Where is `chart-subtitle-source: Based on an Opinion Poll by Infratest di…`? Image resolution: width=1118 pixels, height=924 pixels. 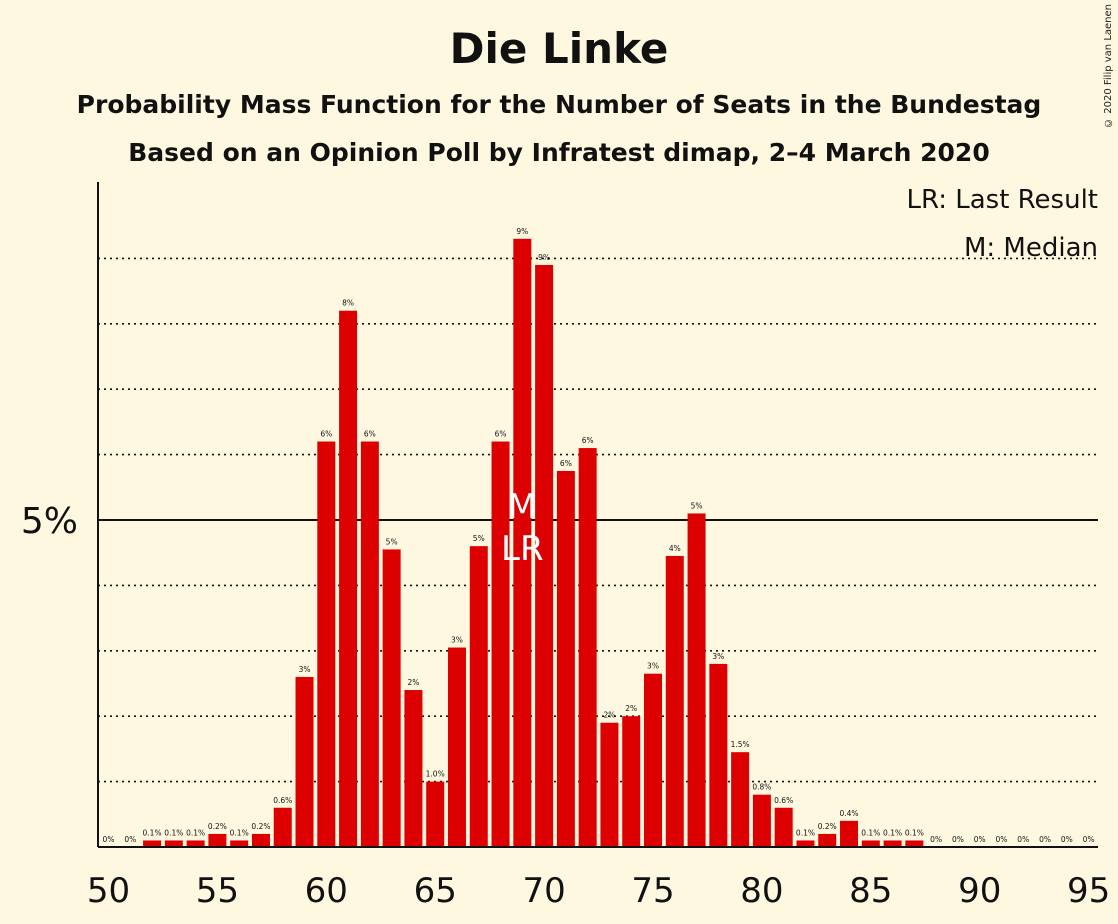
chart-subtitle-source: Based on an Opinion Poll by Infratest di… is located at coordinates (559, 152).